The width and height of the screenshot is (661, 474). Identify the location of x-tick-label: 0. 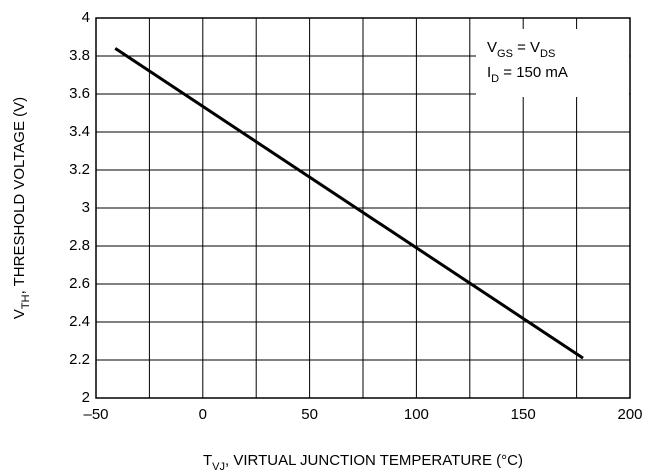
(203, 414).